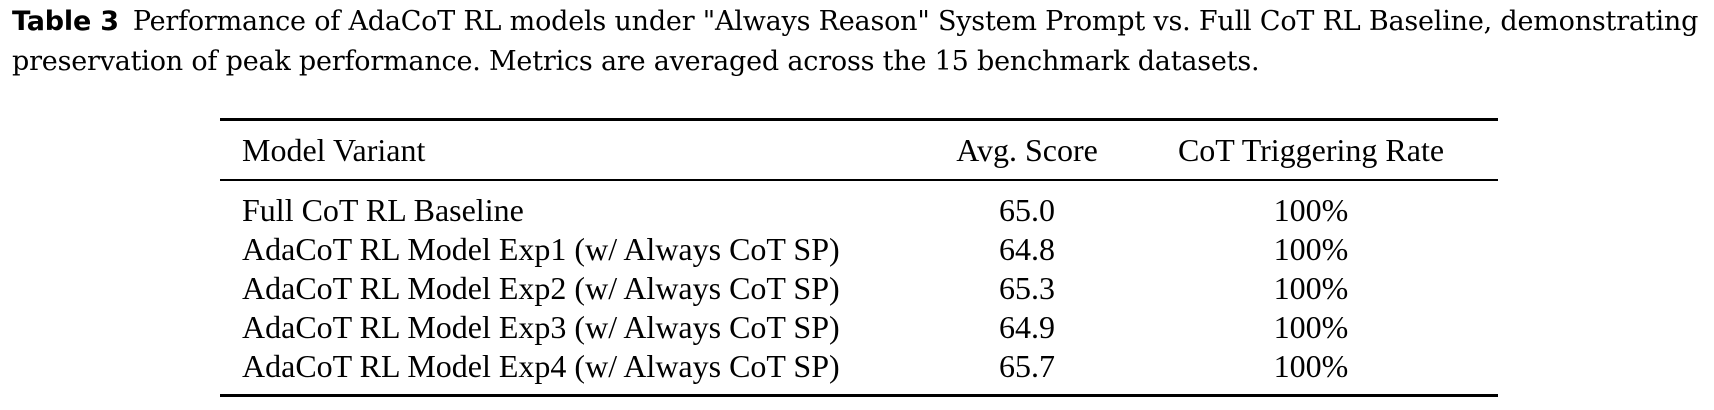  What do you see at coordinates (334, 149) in the screenshot?
I see `header-model-variant: Model Variant` at bounding box center [334, 149].